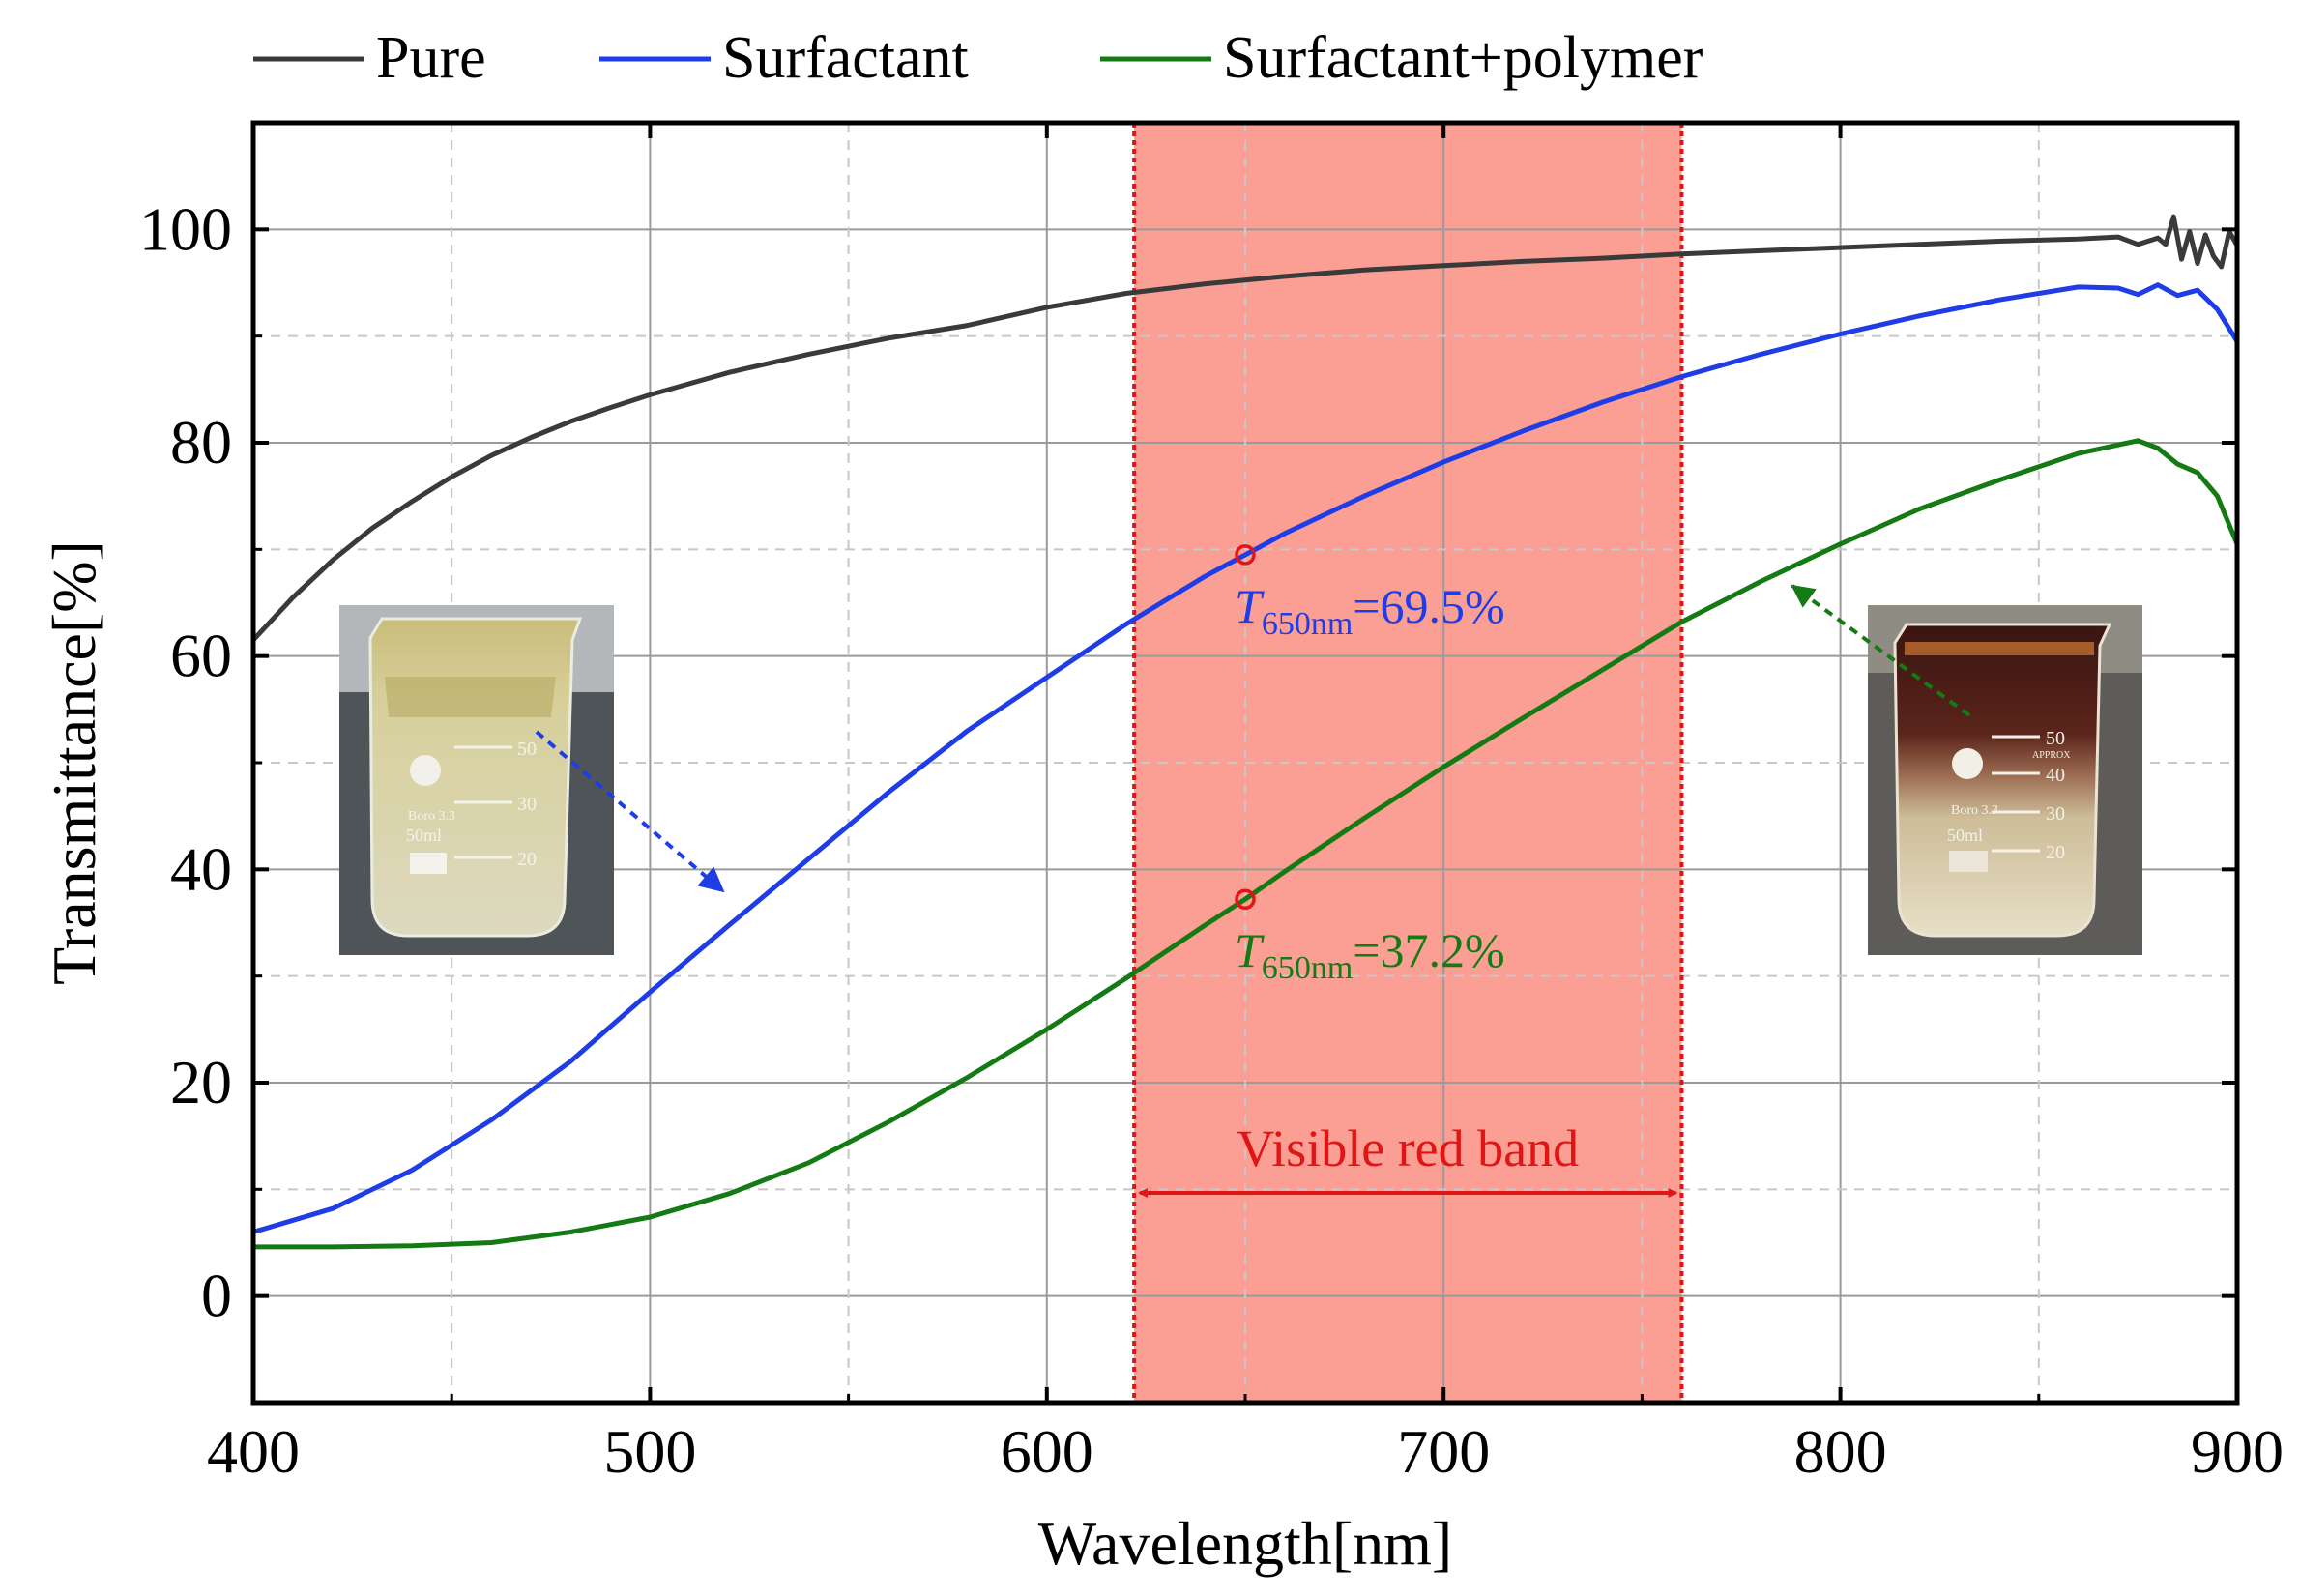  Describe the element at coordinates (1881, 650) in the screenshot. I see `polymer-photo-arrow` at that location.